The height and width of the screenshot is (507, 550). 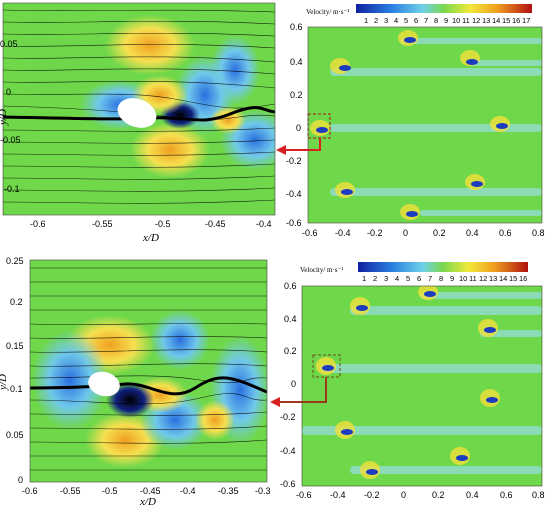 I want to click on colorbar-label: 14, so click(x=503, y=278).